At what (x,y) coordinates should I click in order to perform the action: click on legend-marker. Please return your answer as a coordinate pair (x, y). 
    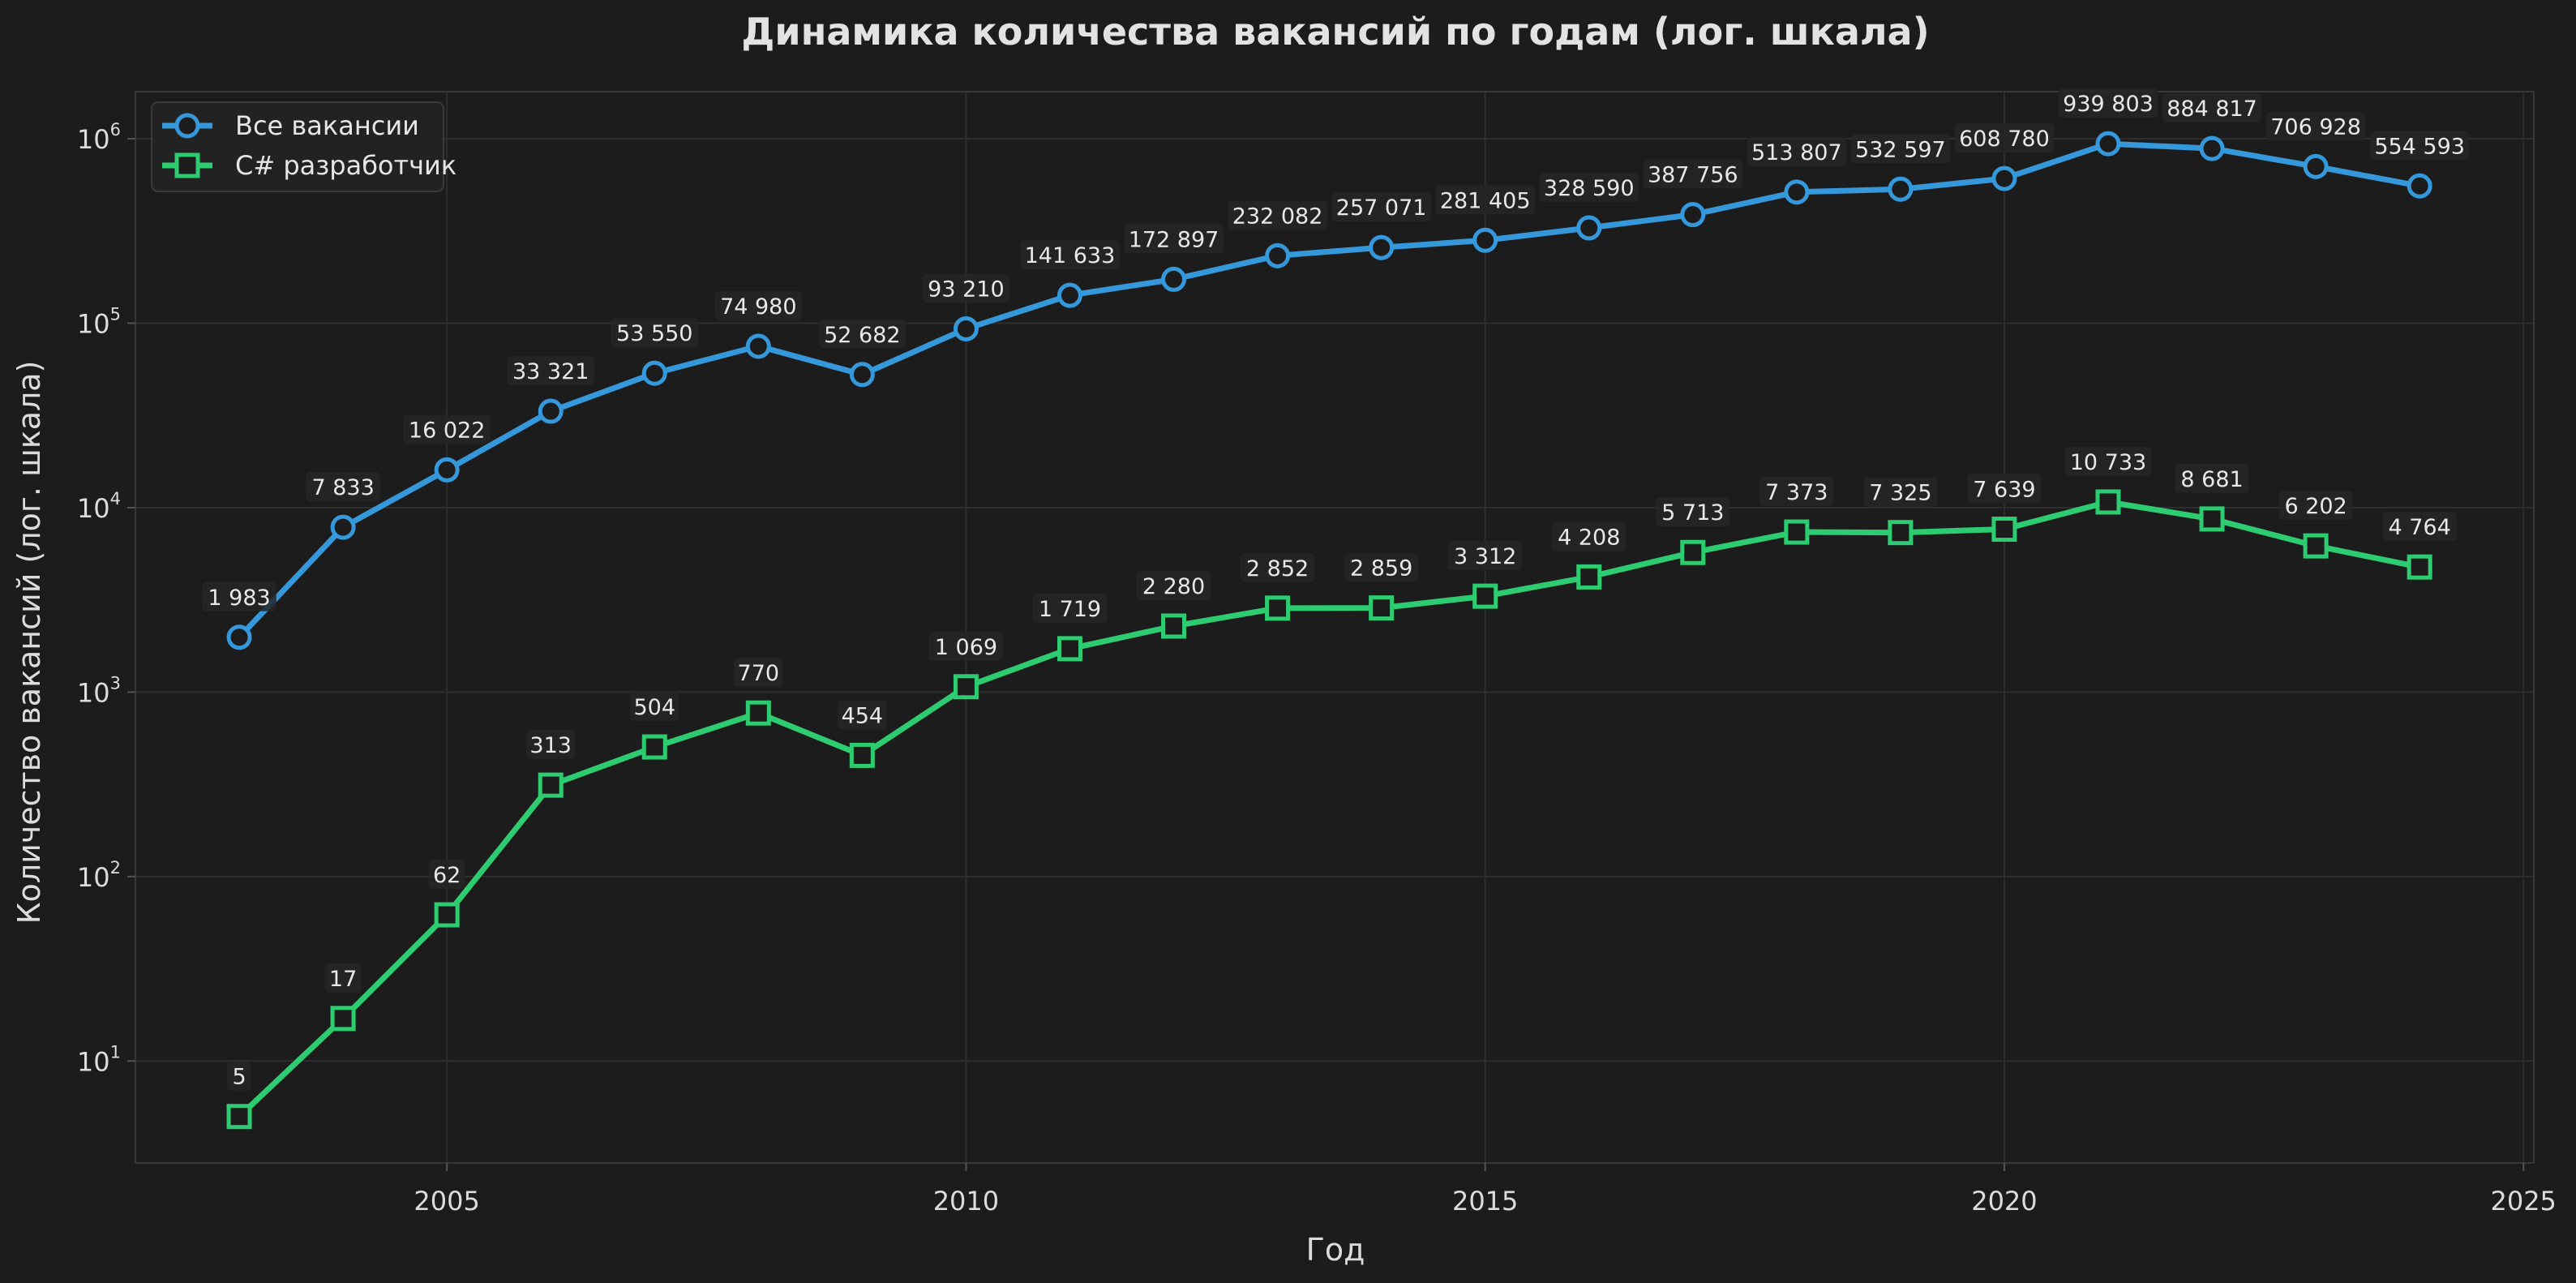
    Looking at the image, I should click on (187, 165).